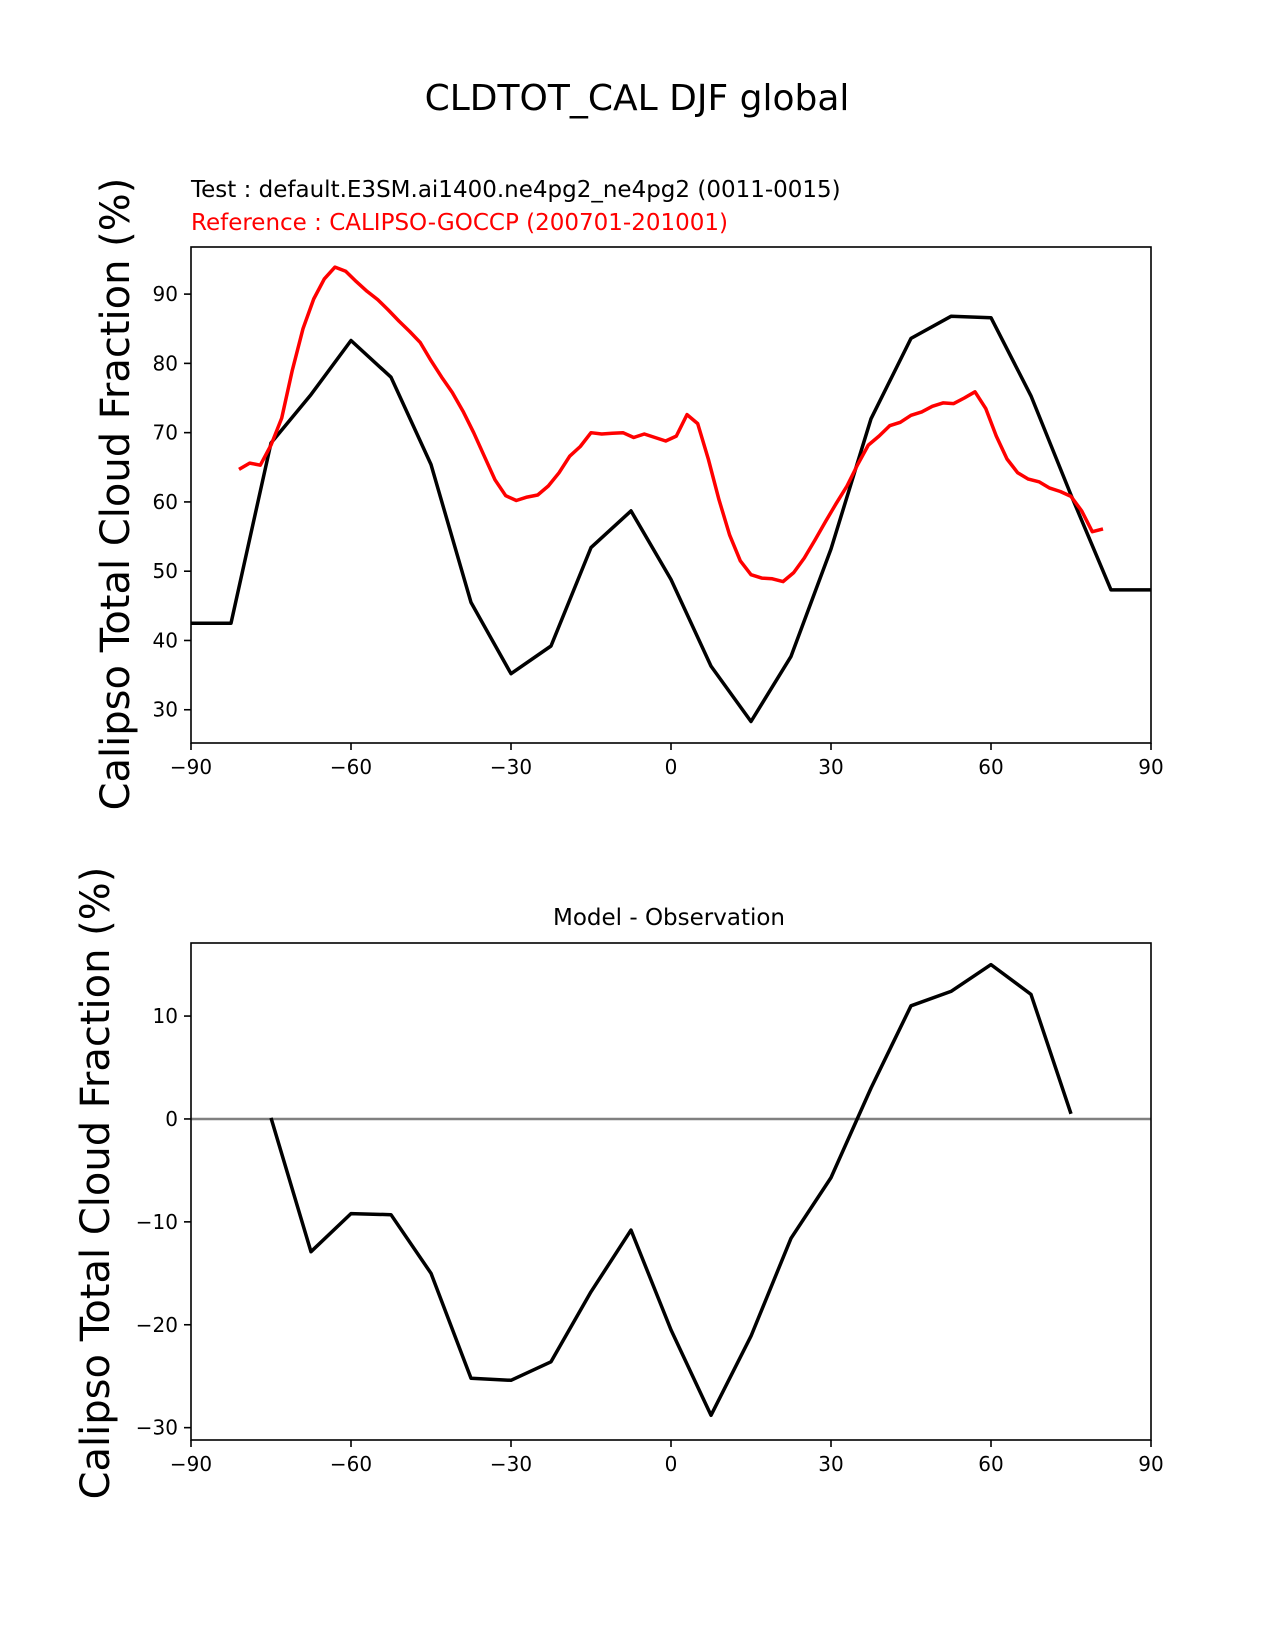 The image size is (1275, 1650). What do you see at coordinates (830, 767) in the screenshot?
I see `top-xtick-label: 30` at bounding box center [830, 767].